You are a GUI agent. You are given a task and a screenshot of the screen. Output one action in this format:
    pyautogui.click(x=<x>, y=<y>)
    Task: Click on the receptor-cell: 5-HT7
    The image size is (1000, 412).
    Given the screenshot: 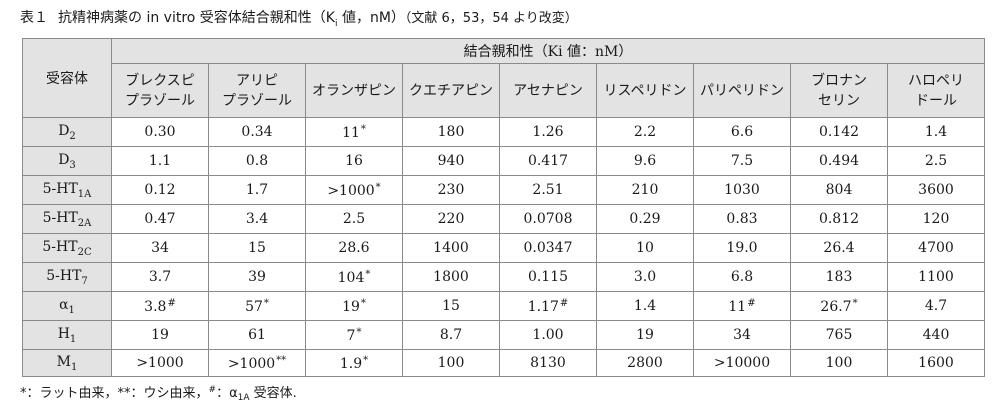 What is the action you would take?
    pyautogui.click(x=67, y=277)
    